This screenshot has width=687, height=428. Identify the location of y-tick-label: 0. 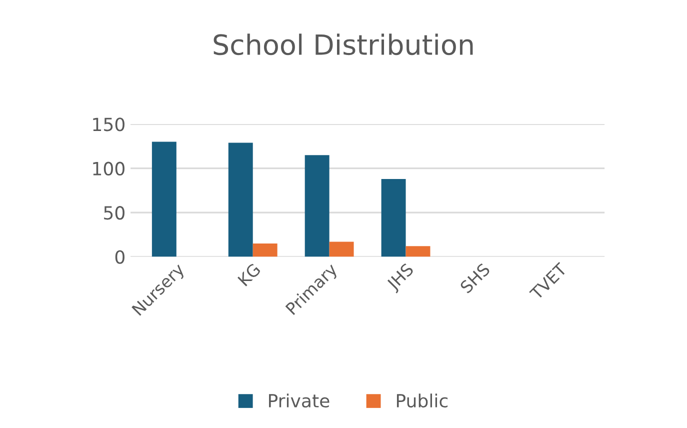
(119, 257).